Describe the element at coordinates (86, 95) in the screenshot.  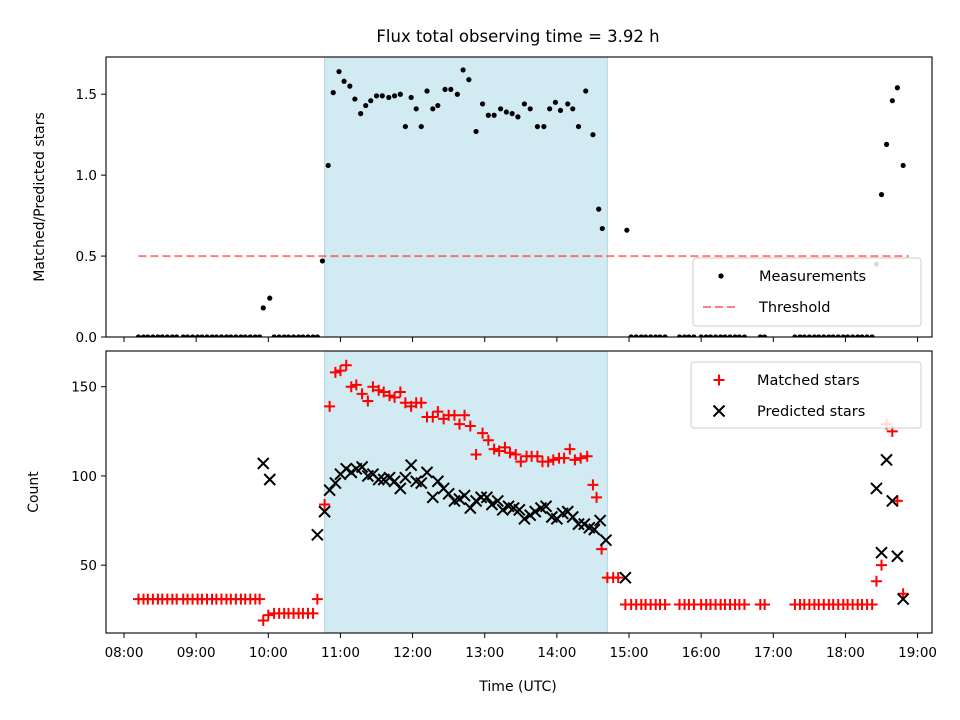
I see `top-y-tick-label: 1.5` at that location.